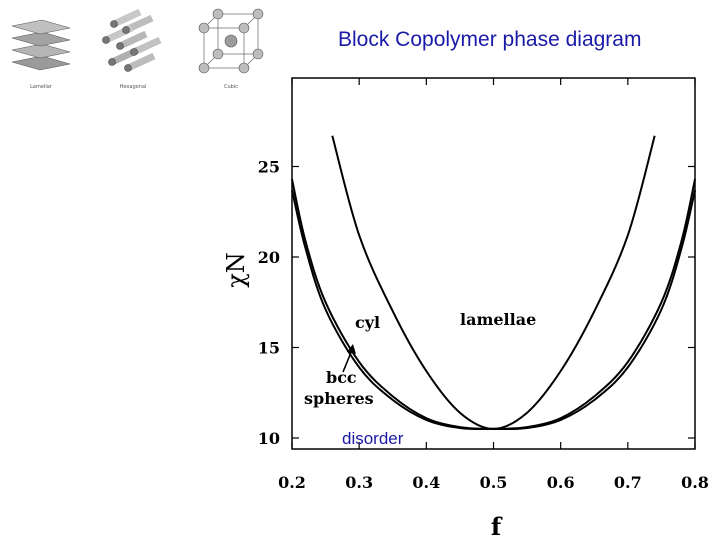 Image resolution: width=720 pixels, height=540 pixels. I want to click on slide-title: Block Copolymer phase diagram, so click(490, 39).